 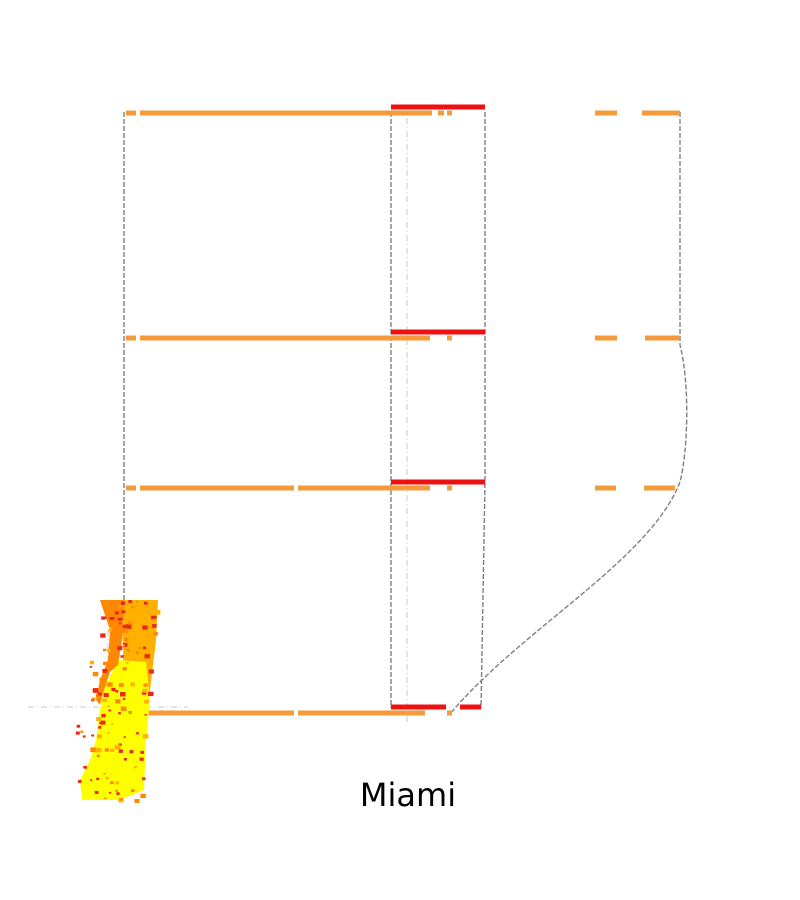 I want to click on heat-patch, so click(x=118, y=701).